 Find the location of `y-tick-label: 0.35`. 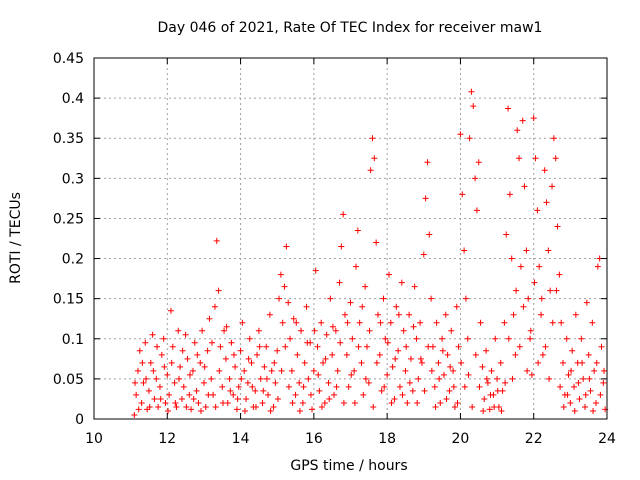

y-tick-label: 0.35 is located at coordinates (68, 139).